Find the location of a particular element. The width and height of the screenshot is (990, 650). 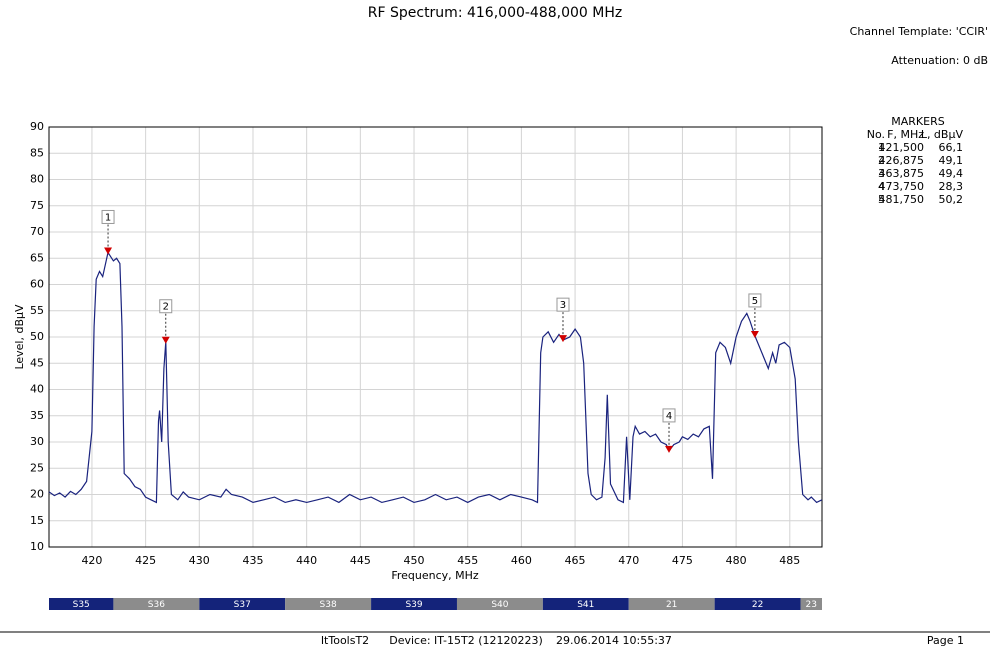

y-tick-label: 30 is located at coordinates (37, 441).